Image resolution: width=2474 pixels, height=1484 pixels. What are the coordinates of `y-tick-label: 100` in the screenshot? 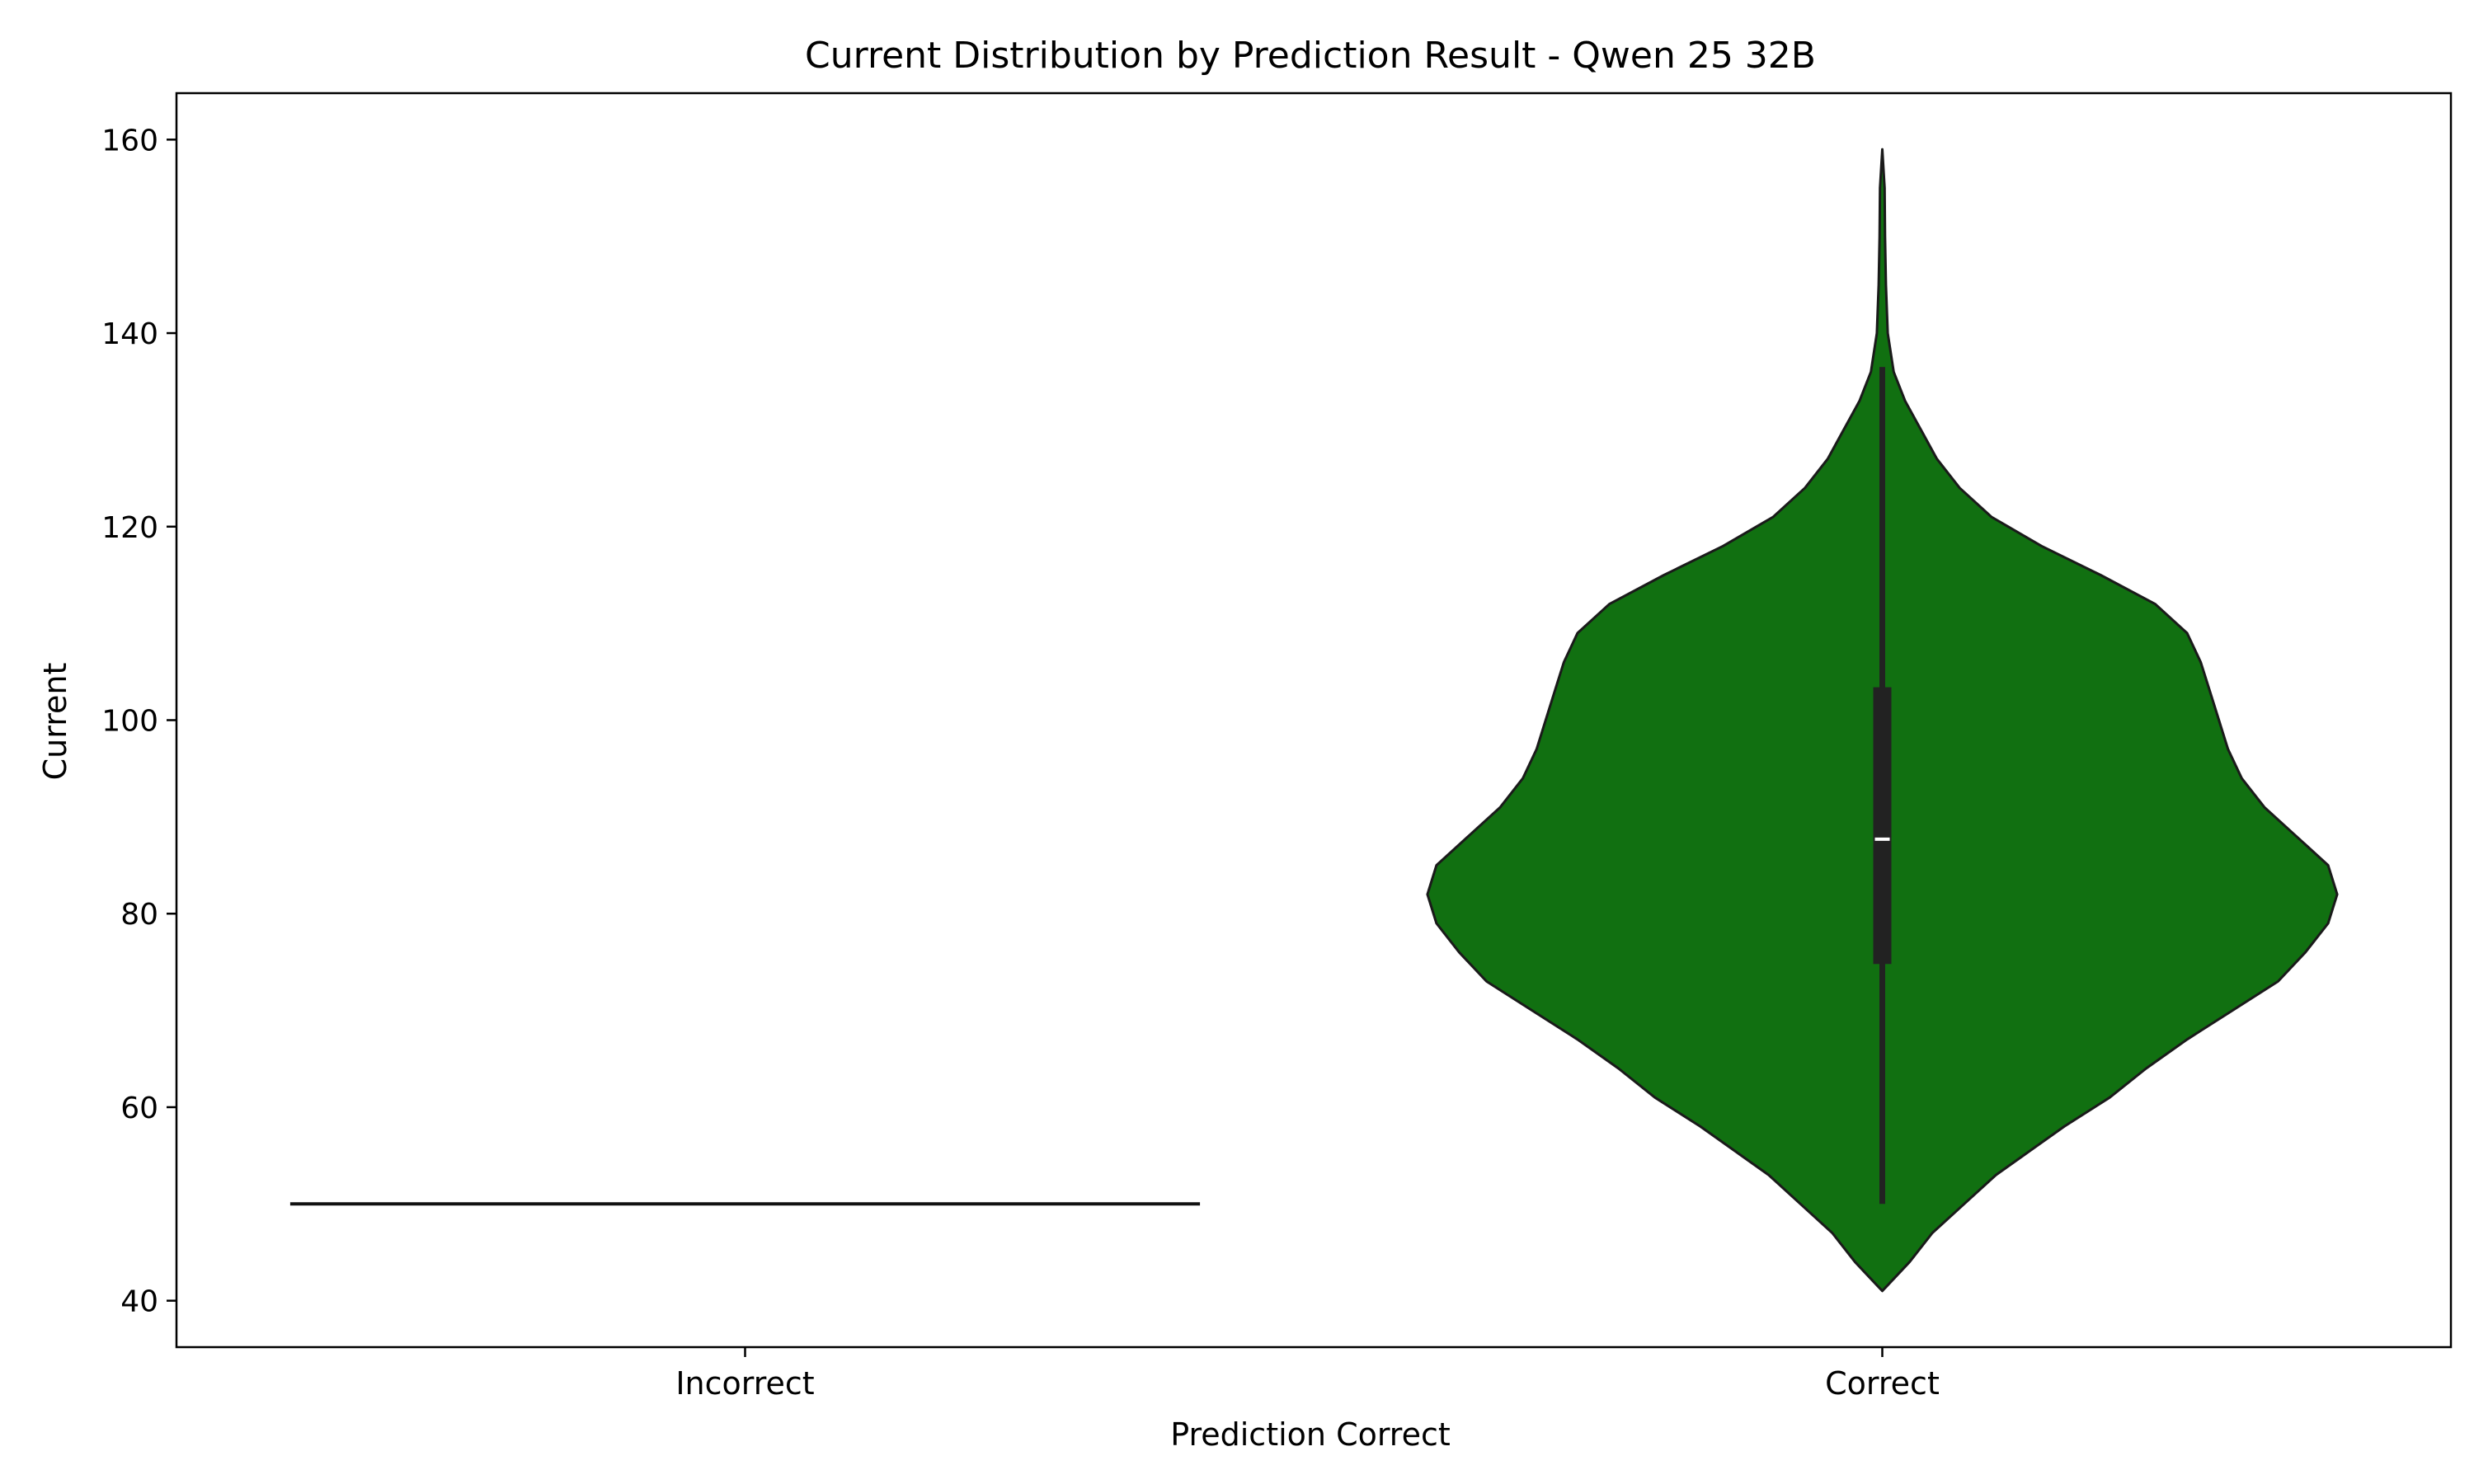 It's located at (129, 722).